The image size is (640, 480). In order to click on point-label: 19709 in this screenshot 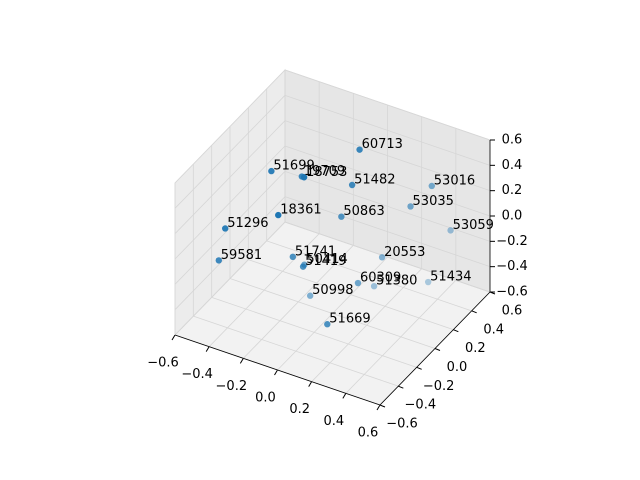, I will do `click(324, 171)`.